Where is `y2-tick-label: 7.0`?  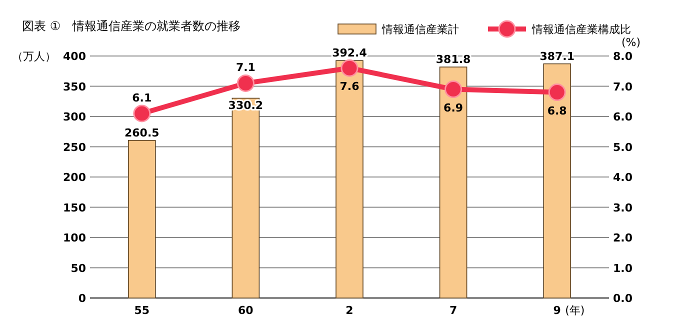 y2-tick-label: 7.0 is located at coordinates (623, 87).